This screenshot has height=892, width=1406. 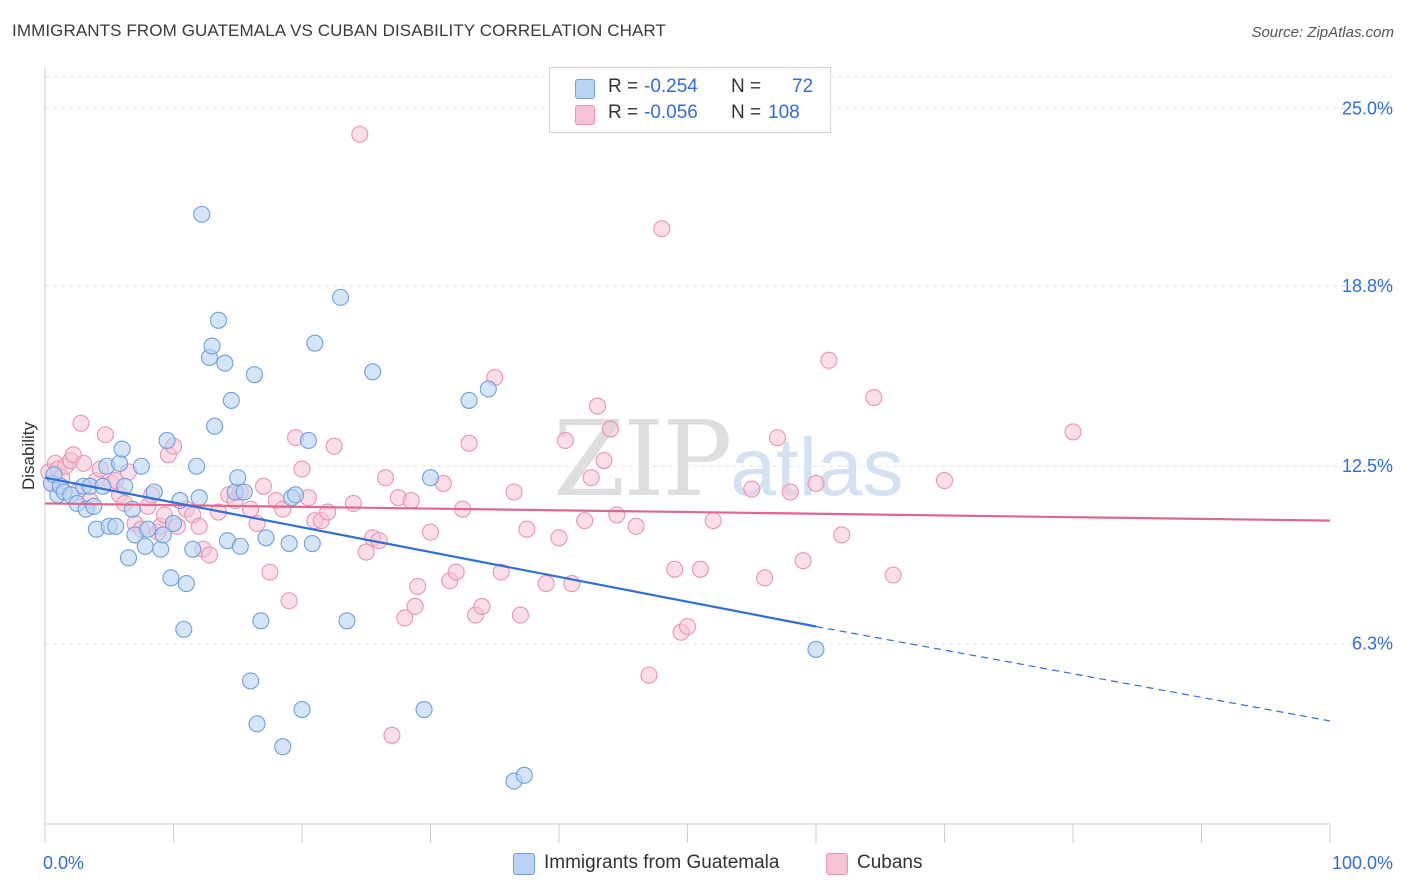 What do you see at coordinates (1367, 466) in the screenshot?
I see `y-tick-label: 12.5%` at bounding box center [1367, 466].